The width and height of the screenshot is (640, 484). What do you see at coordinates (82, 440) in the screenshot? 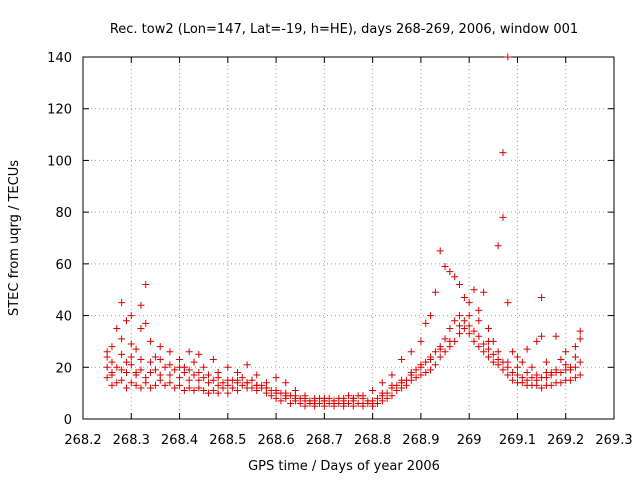
I see `x-tick-label: 268.2` at bounding box center [82, 440].